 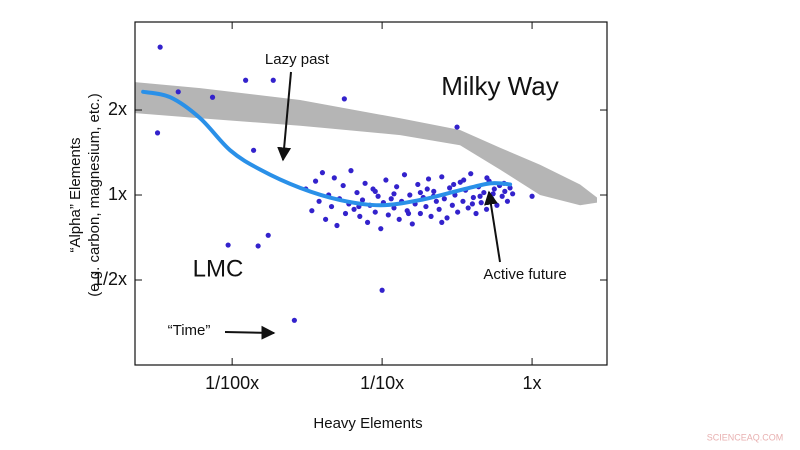 What do you see at coordinates (117, 109) in the screenshot?
I see `y-tick-label: 2x` at bounding box center [117, 109].